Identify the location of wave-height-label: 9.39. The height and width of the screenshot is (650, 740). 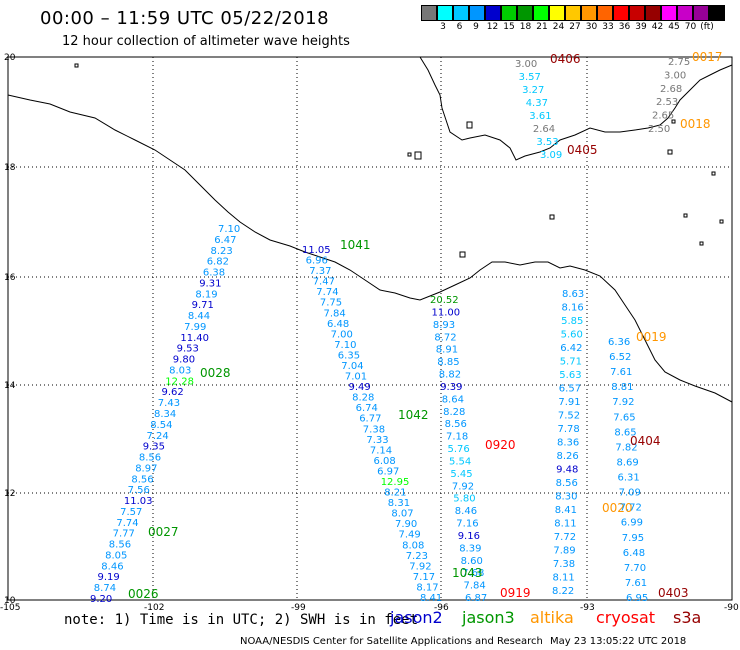
(451, 387).